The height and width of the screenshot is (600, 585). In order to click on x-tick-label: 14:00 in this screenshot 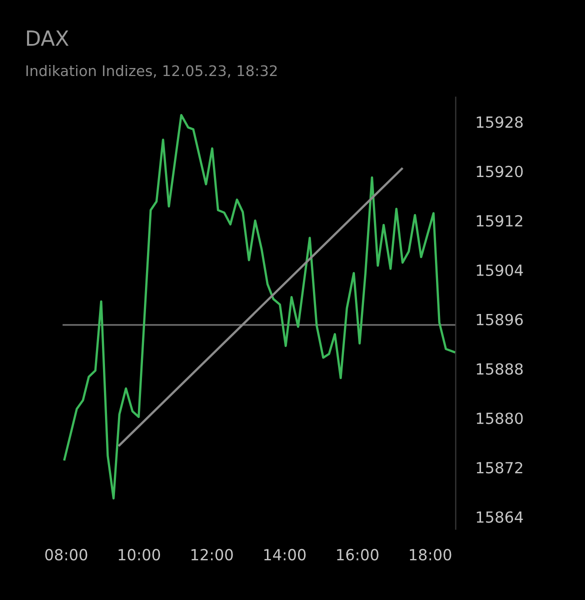, I will do `click(285, 554)`.